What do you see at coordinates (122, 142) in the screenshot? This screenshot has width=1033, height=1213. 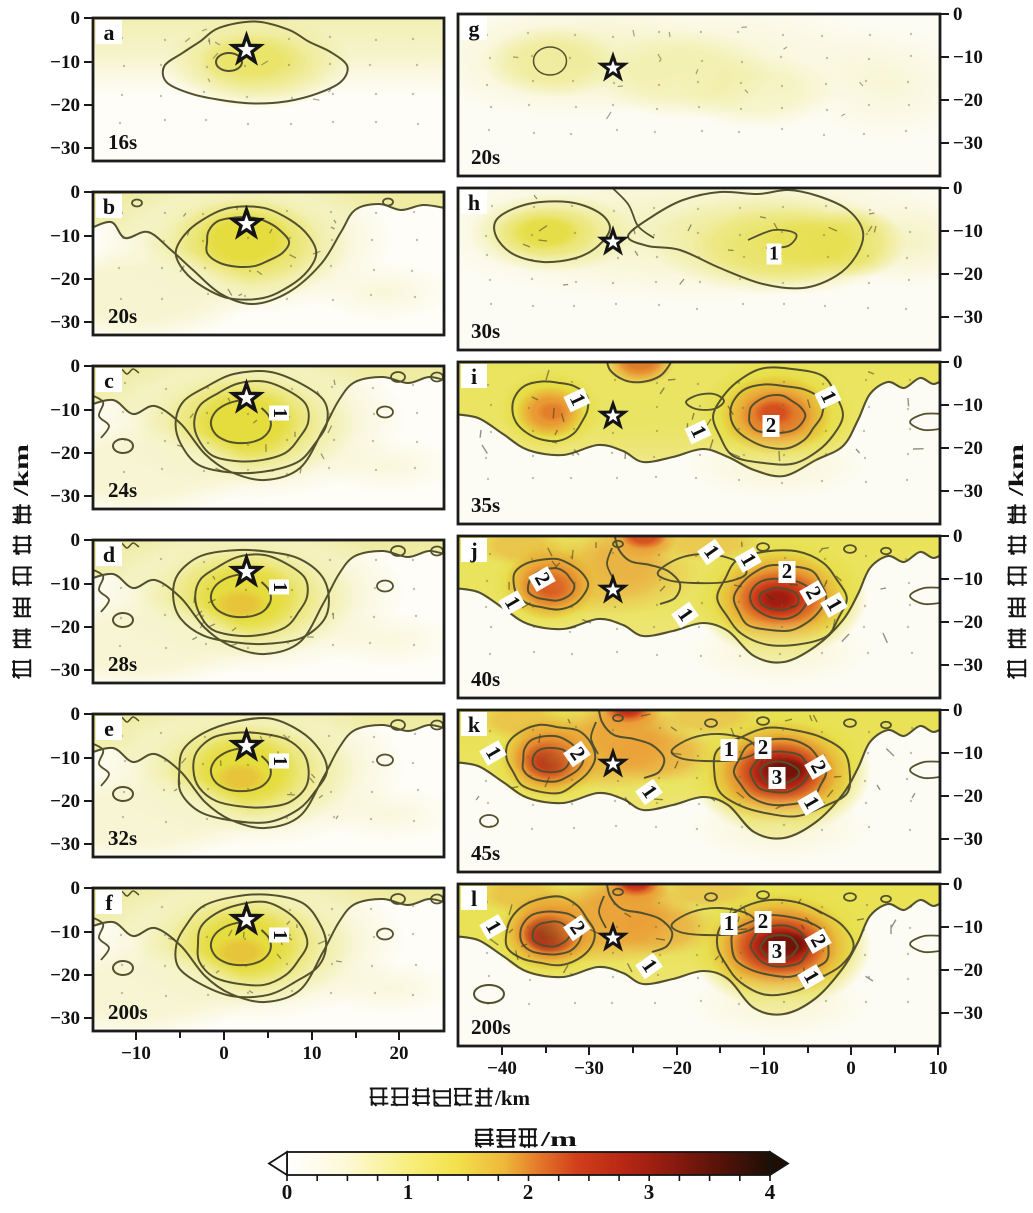 I see `svg-text: 16s` at bounding box center [122, 142].